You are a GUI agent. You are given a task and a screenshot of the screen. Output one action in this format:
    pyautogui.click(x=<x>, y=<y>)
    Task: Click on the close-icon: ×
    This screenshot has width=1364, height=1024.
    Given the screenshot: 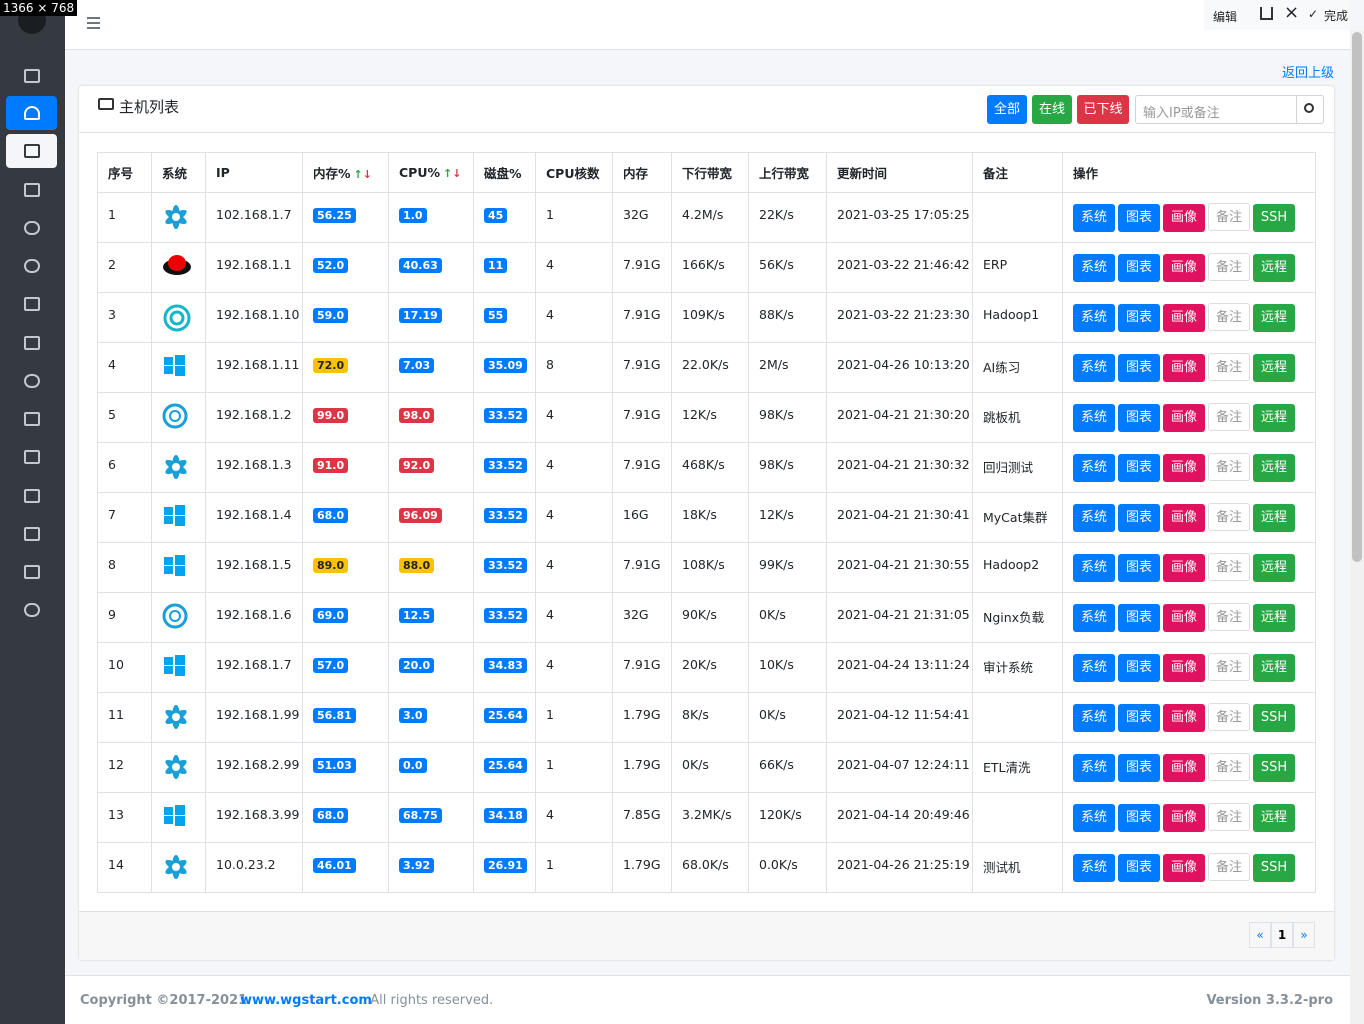 What is the action you would take?
    pyautogui.click(x=1292, y=12)
    